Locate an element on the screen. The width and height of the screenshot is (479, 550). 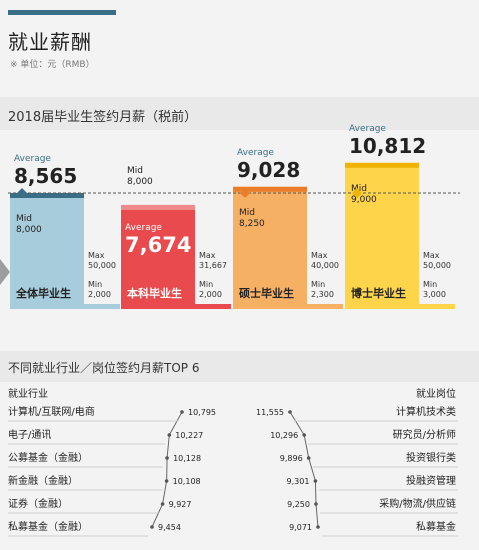
industry-value-4: 9,927 is located at coordinates (180, 504).